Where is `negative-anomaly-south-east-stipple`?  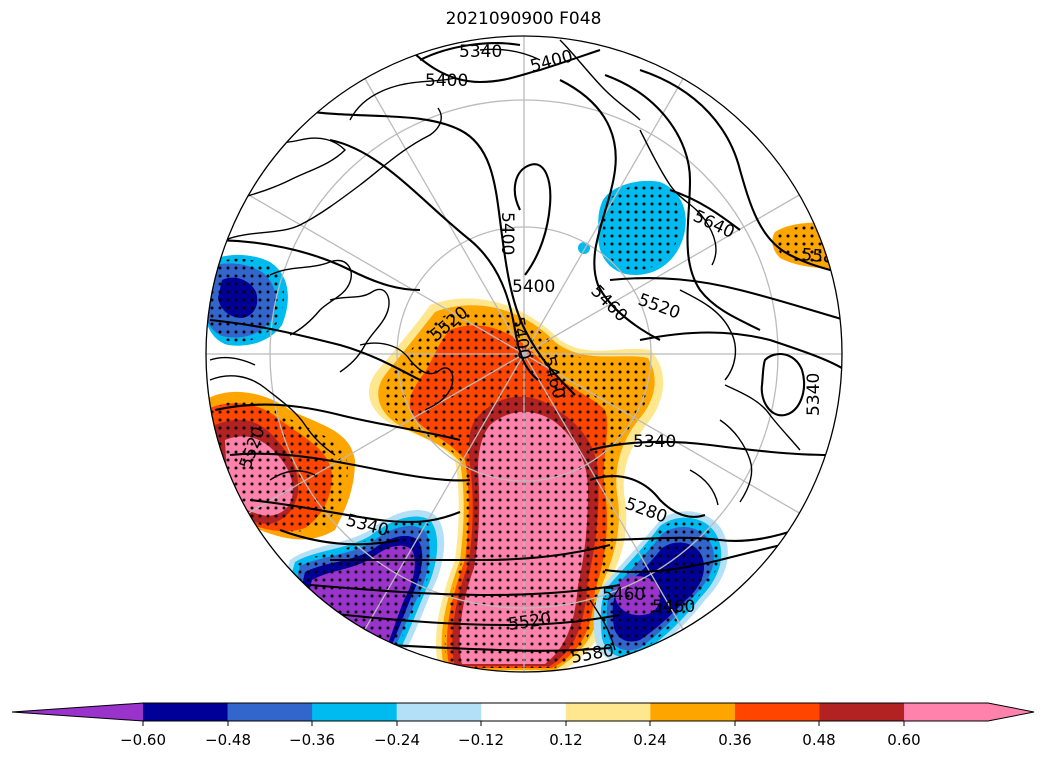 negative-anomaly-south-east-stipple is located at coordinates (660, 587).